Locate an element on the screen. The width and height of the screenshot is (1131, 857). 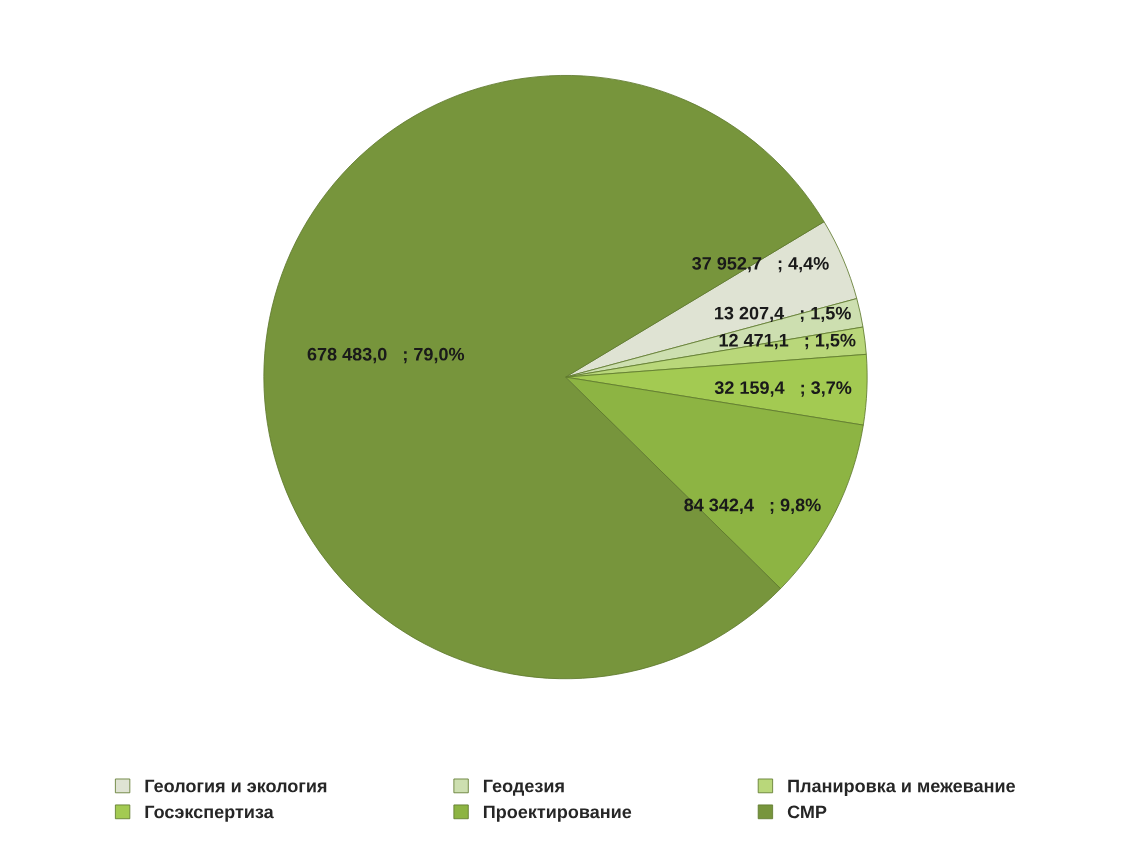
legend-label: Проектирование is located at coordinates (557, 813).